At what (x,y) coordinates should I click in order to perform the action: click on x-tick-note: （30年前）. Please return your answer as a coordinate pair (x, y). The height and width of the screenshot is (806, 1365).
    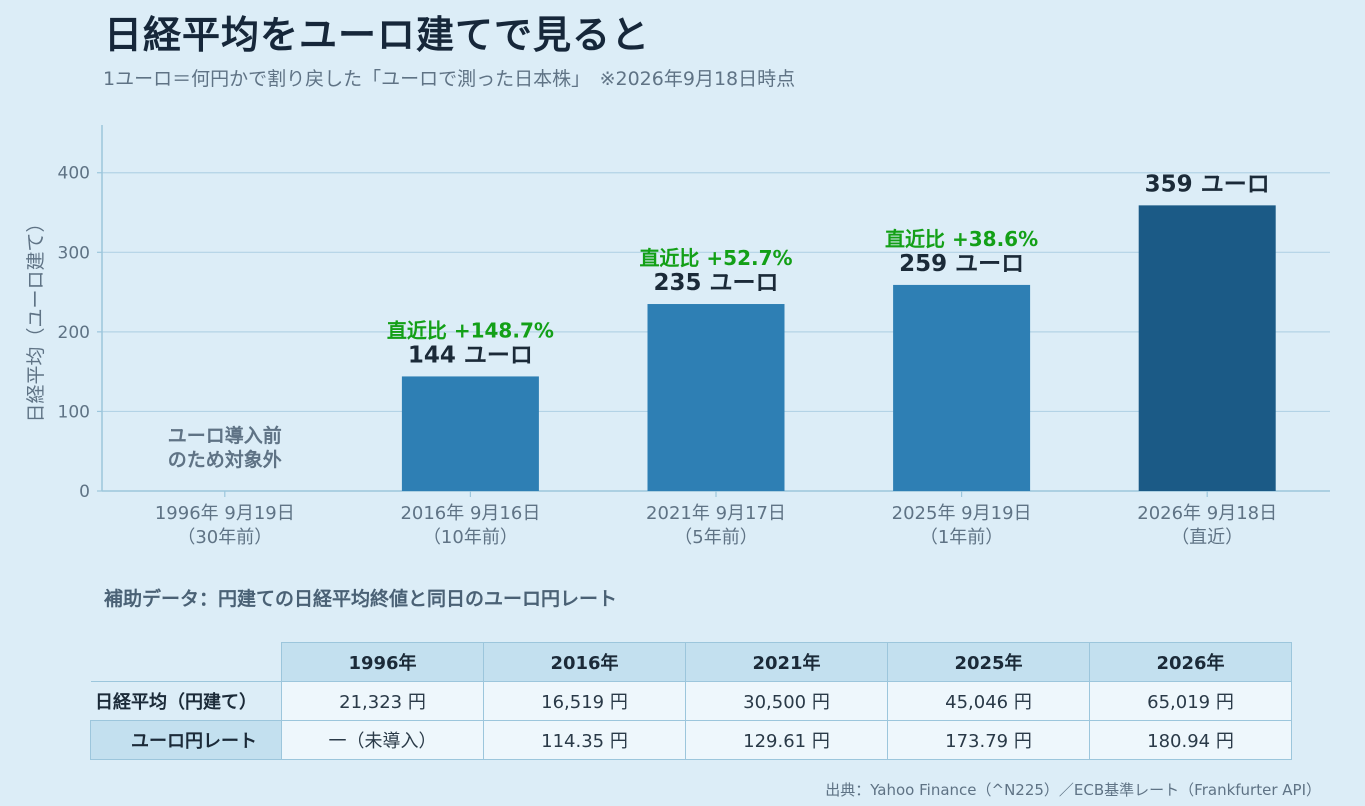
    Looking at the image, I should click on (224, 537).